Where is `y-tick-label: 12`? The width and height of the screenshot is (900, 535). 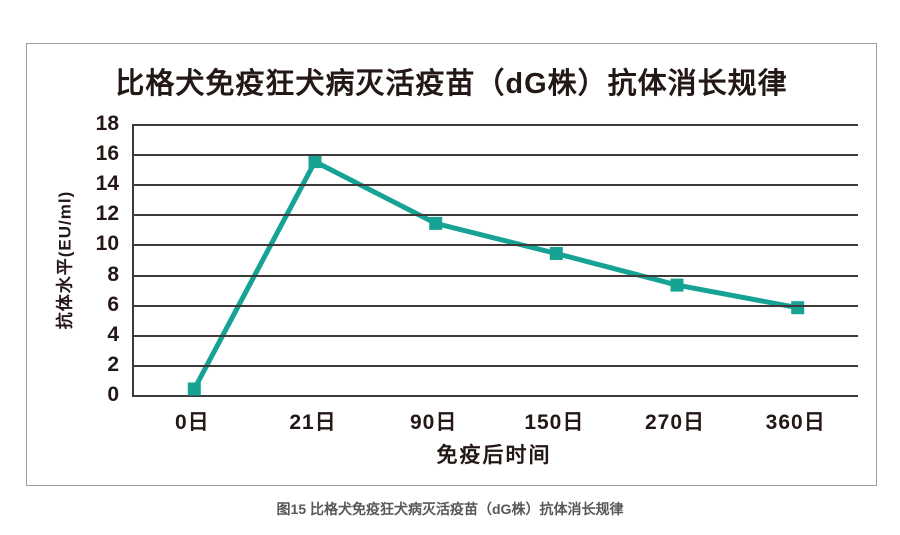
y-tick-label: 12 is located at coordinates (107, 214).